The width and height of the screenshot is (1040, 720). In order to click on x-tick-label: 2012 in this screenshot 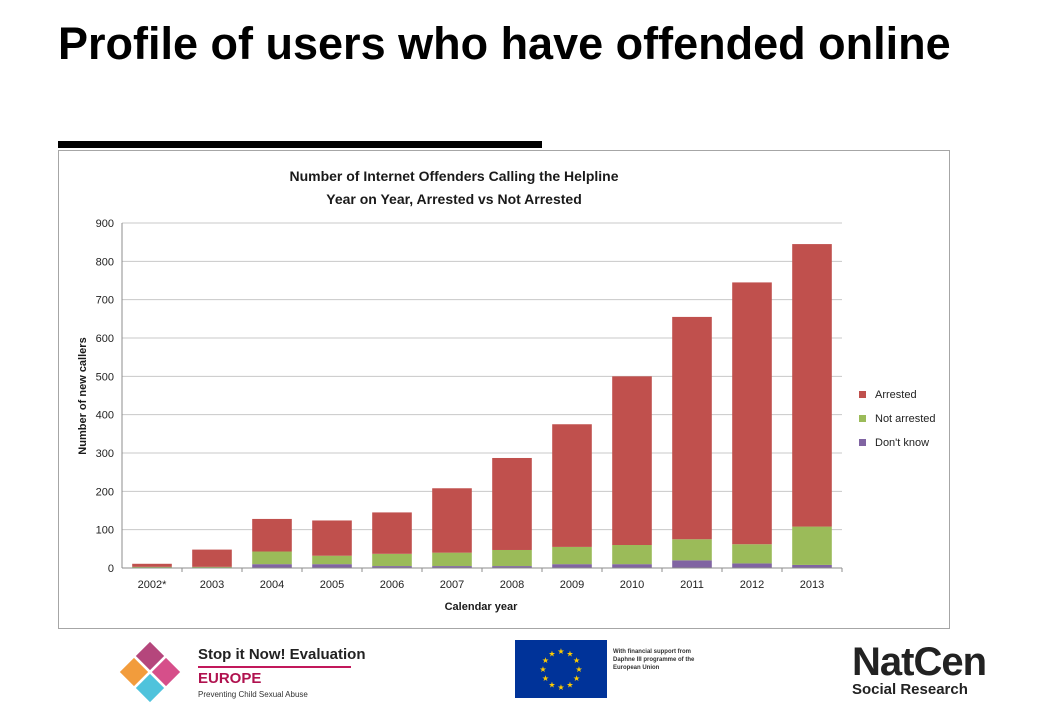, I will do `click(752, 585)`.